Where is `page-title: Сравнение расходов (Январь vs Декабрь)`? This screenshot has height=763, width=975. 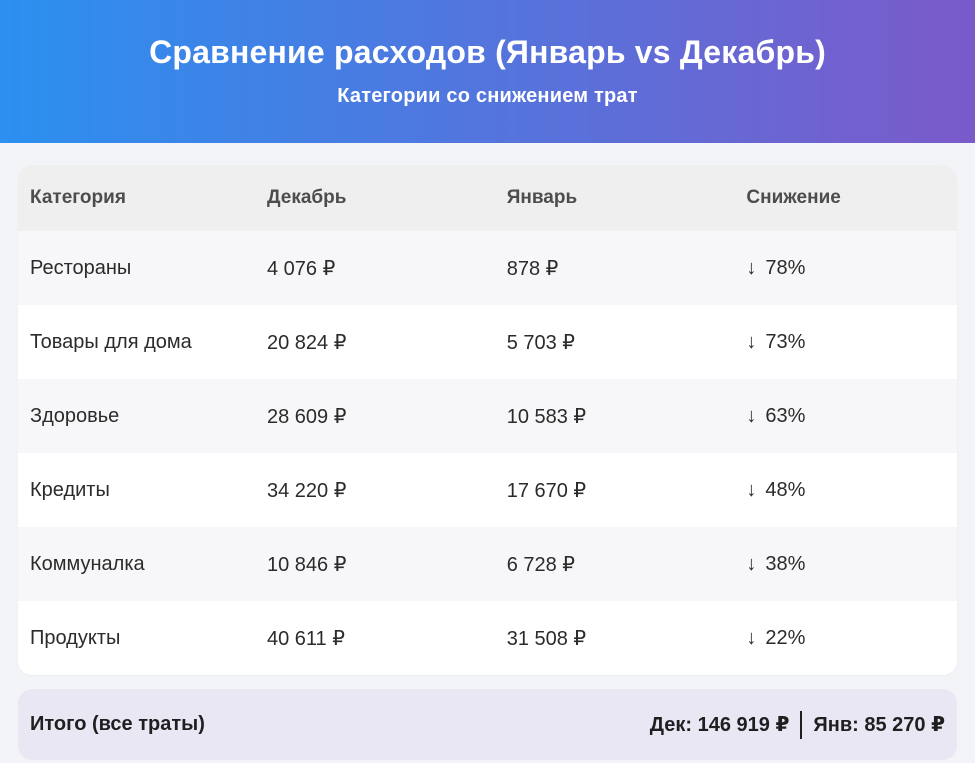 page-title: Сравнение расходов (Январь vs Декабрь) is located at coordinates (487, 51).